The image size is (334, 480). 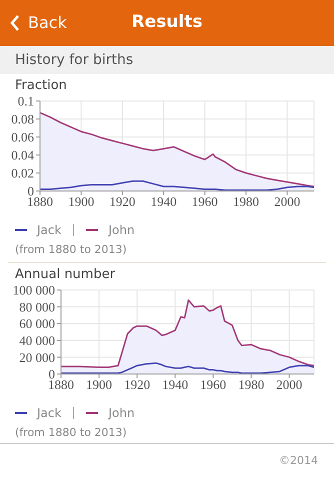 What do you see at coordinates (37, 357) in the screenshot?
I see `y-tick-label: 20 000` at bounding box center [37, 357].